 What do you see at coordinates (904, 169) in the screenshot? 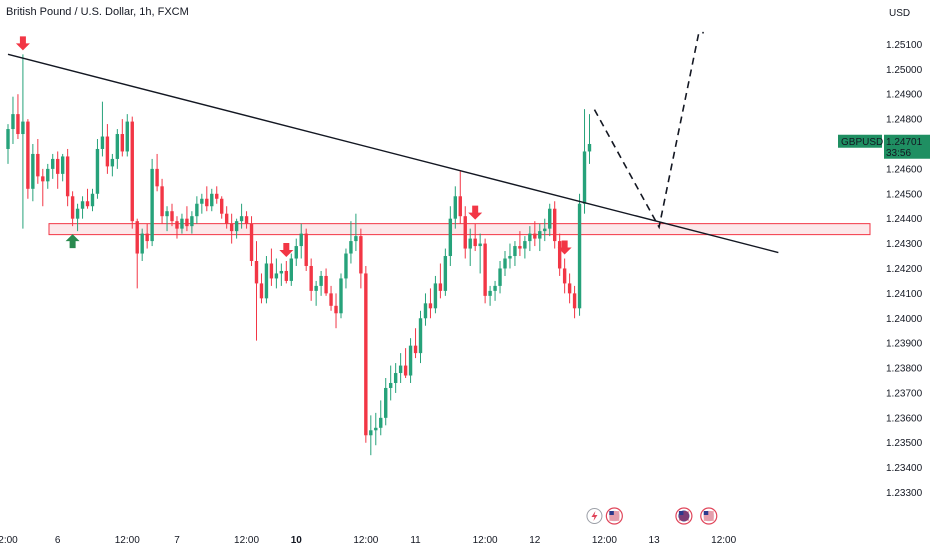
I see `y-tick-label: 1.24600` at bounding box center [904, 169].